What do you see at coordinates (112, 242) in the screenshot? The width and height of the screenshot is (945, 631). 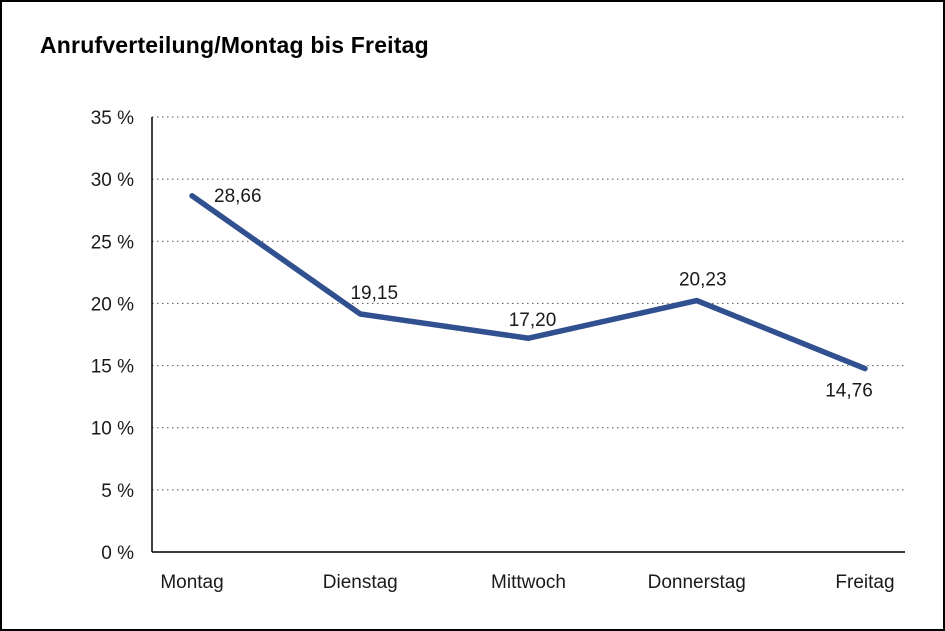 I see `y-tick-label: 25 %` at bounding box center [112, 242].